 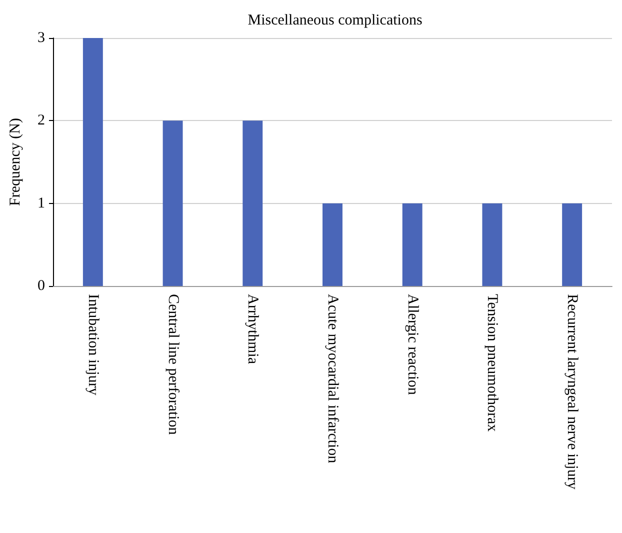 What do you see at coordinates (335, 20) in the screenshot?
I see `chart-title: Miscellaneous complications` at bounding box center [335, 20].